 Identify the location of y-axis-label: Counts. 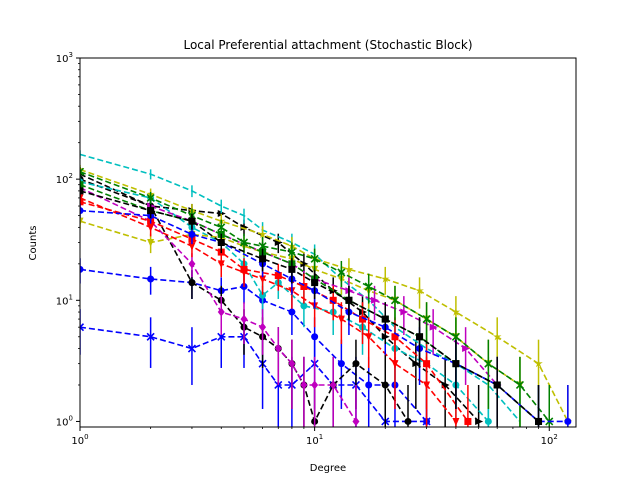
(33, 243).